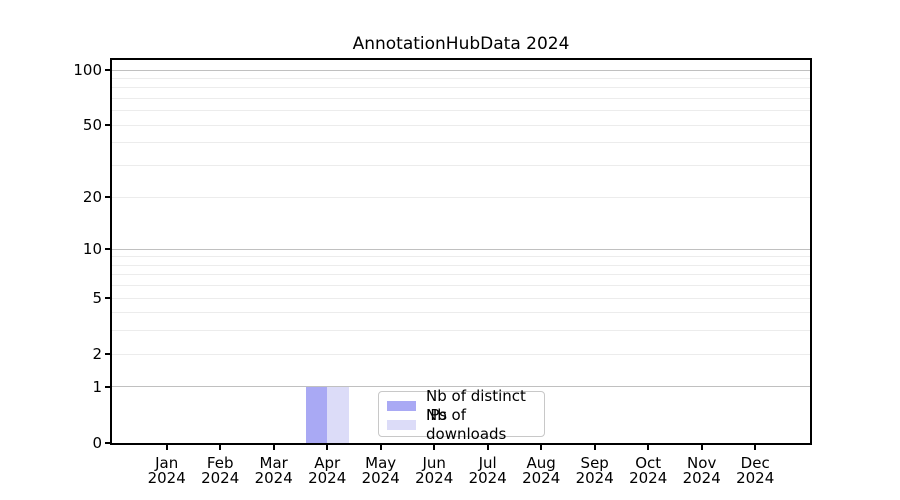  What do you see at coordinates (220, 470) in the screenshot?
I see `x-tick-label: Feb 2024` at bounding box center [220, 470].